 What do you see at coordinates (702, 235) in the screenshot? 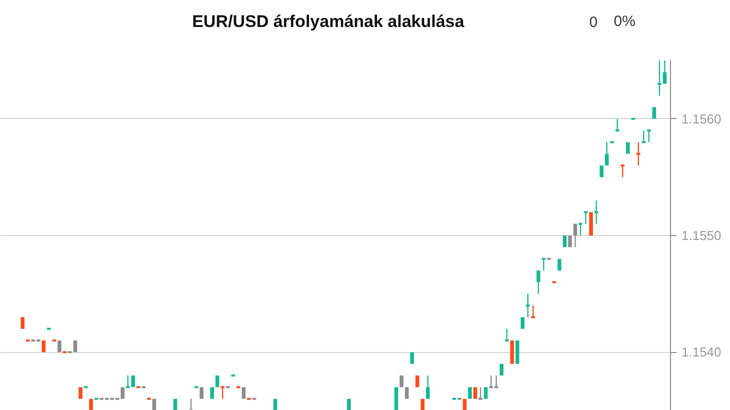
I see `y-tick-label: 1.1550` at bounding box center [702, 235].